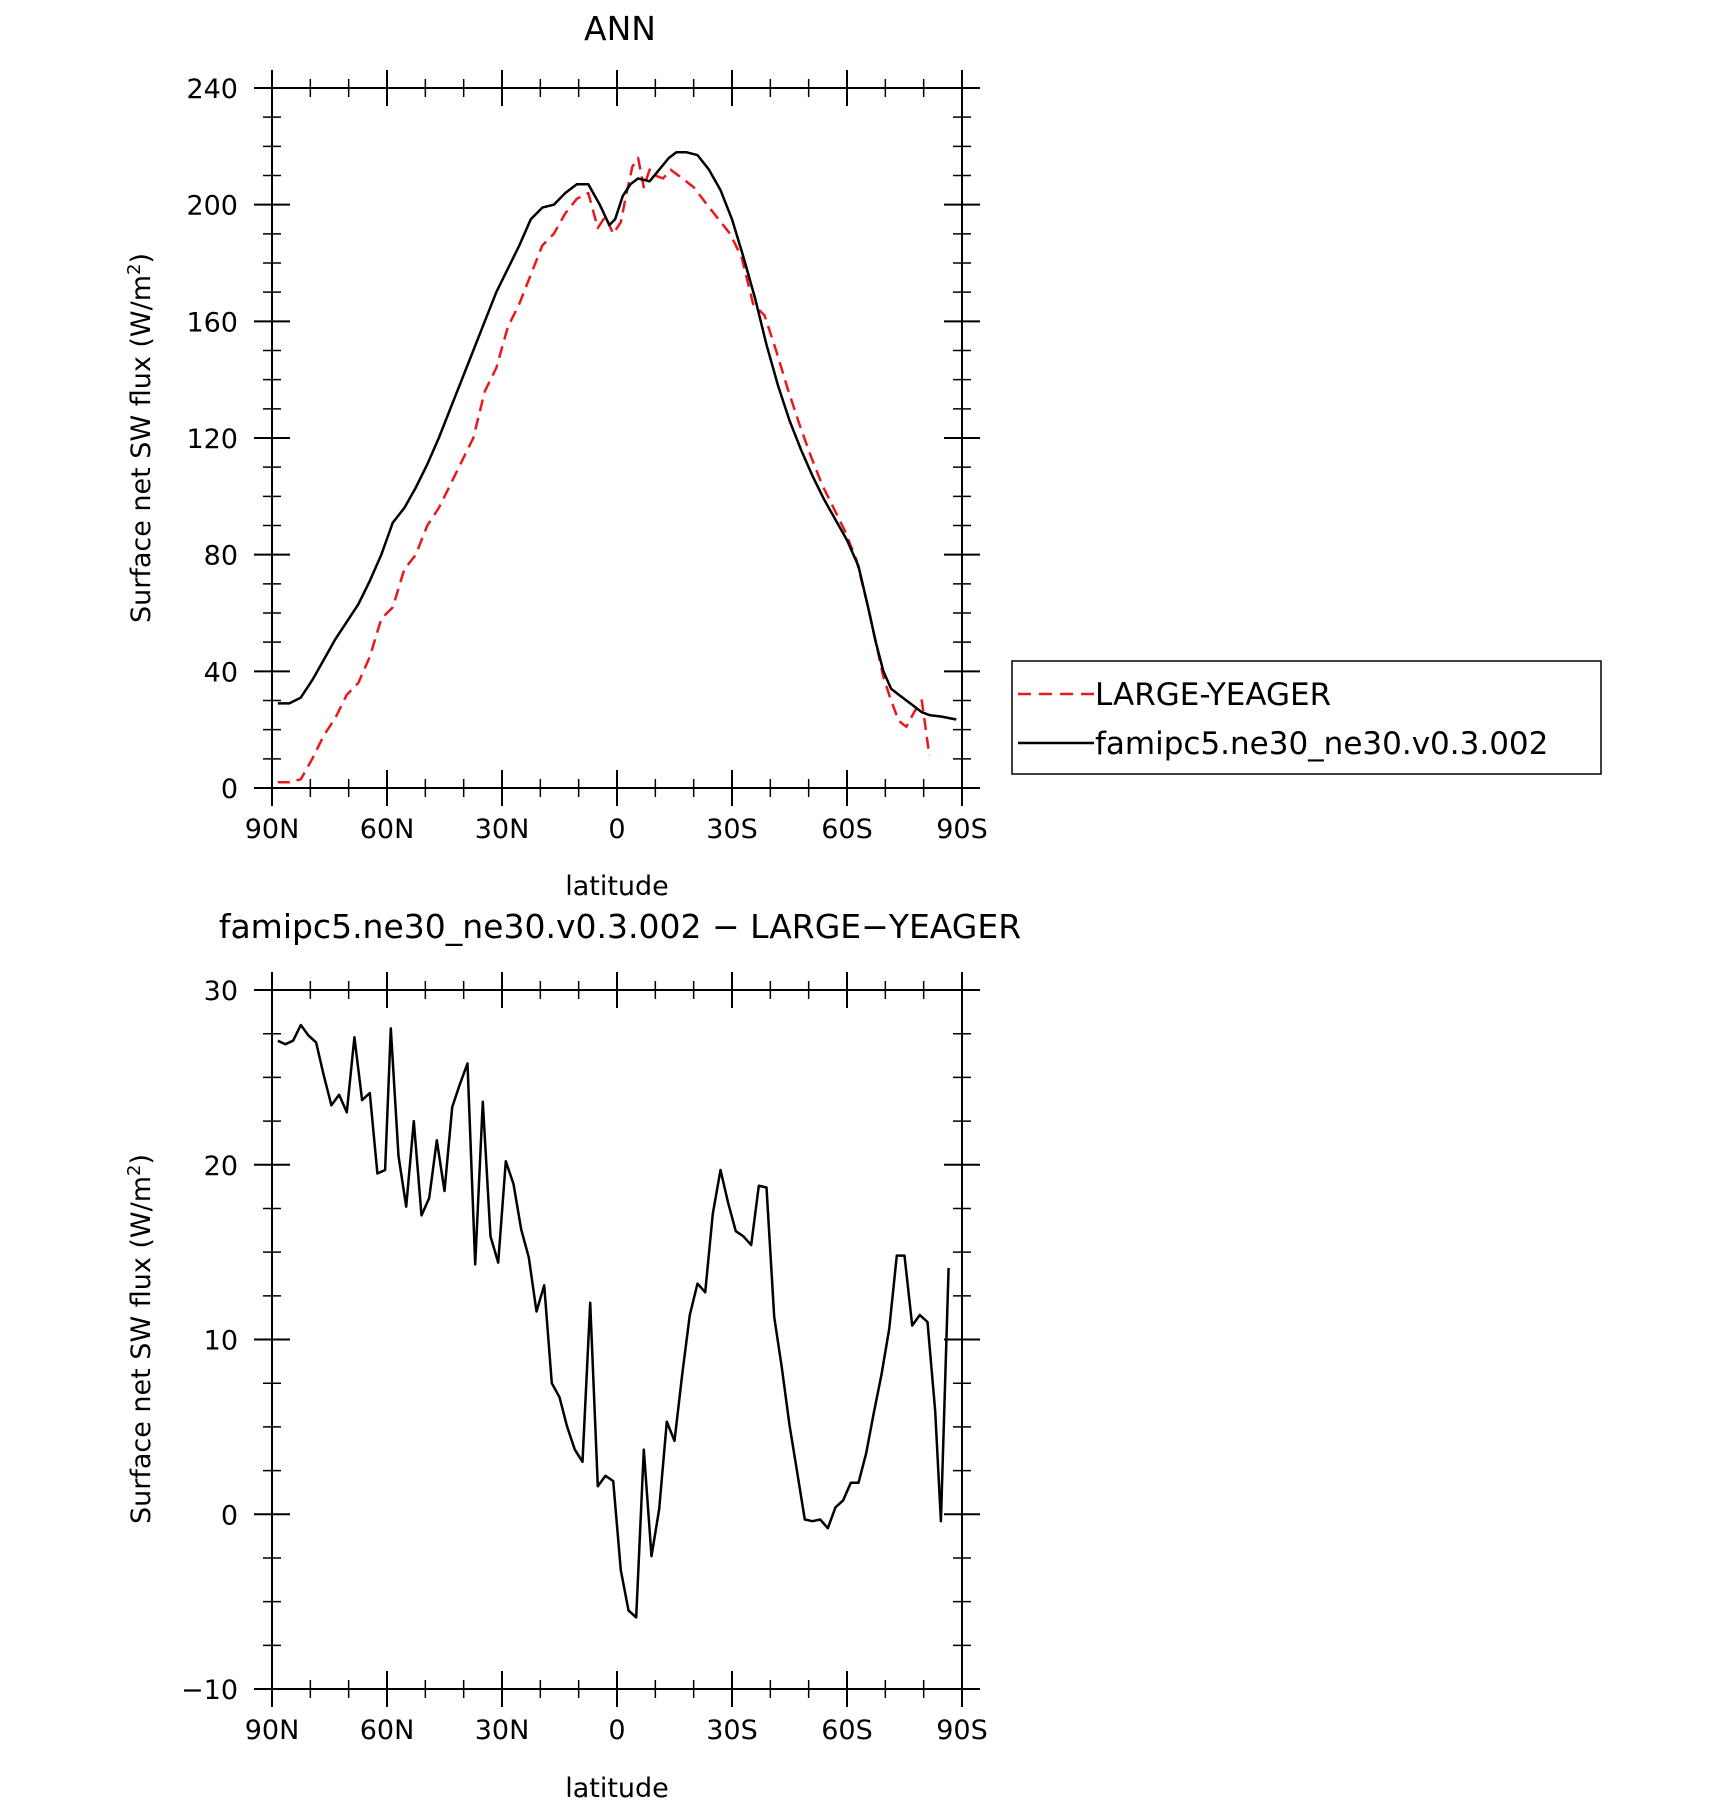 The width and height of the screenshot is (1710, 1805). I want to click on top-y-tick-label: 160, so click(212, 322).